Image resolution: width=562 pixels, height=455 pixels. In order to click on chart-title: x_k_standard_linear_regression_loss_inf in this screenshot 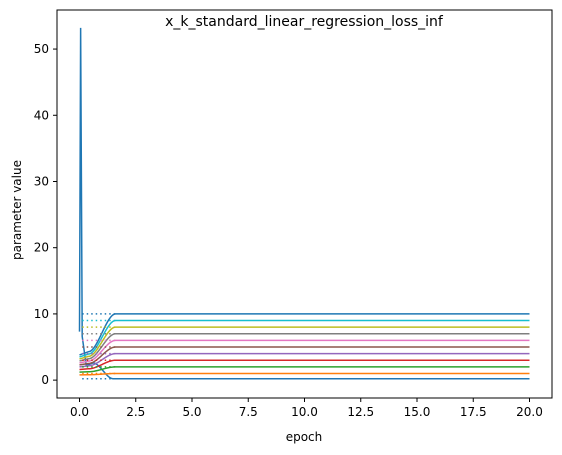, I will do `click(304, 22)`.